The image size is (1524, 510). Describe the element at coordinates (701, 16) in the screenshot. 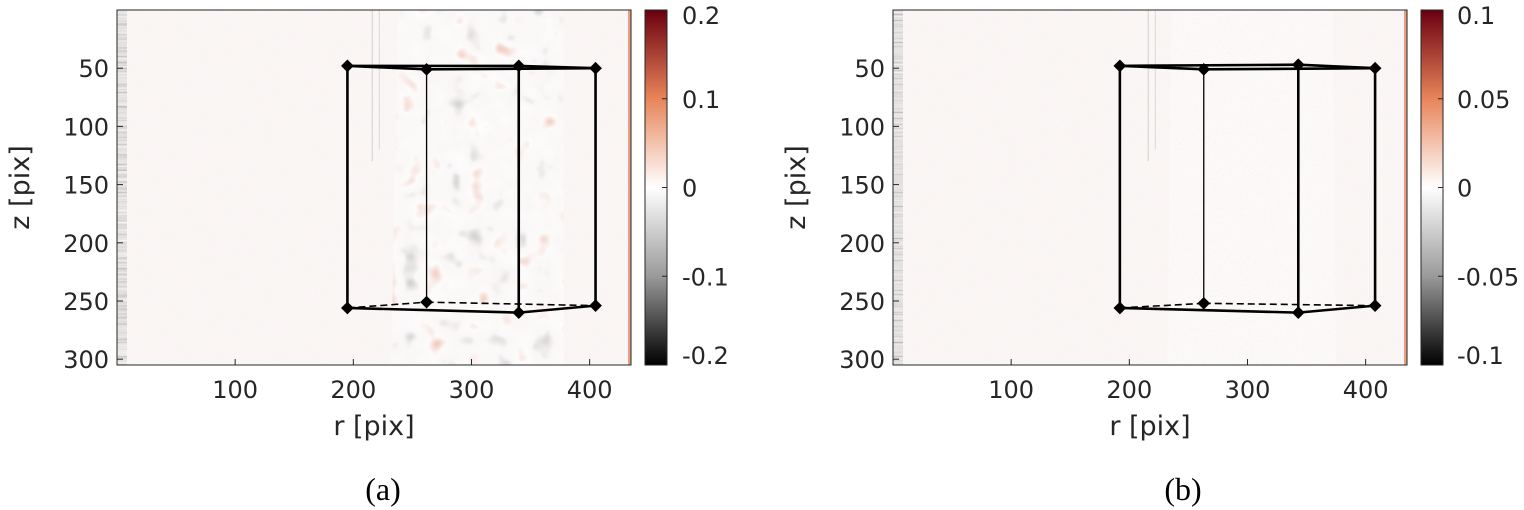

I see `colorbar-tick-label: 0.2` at that location.